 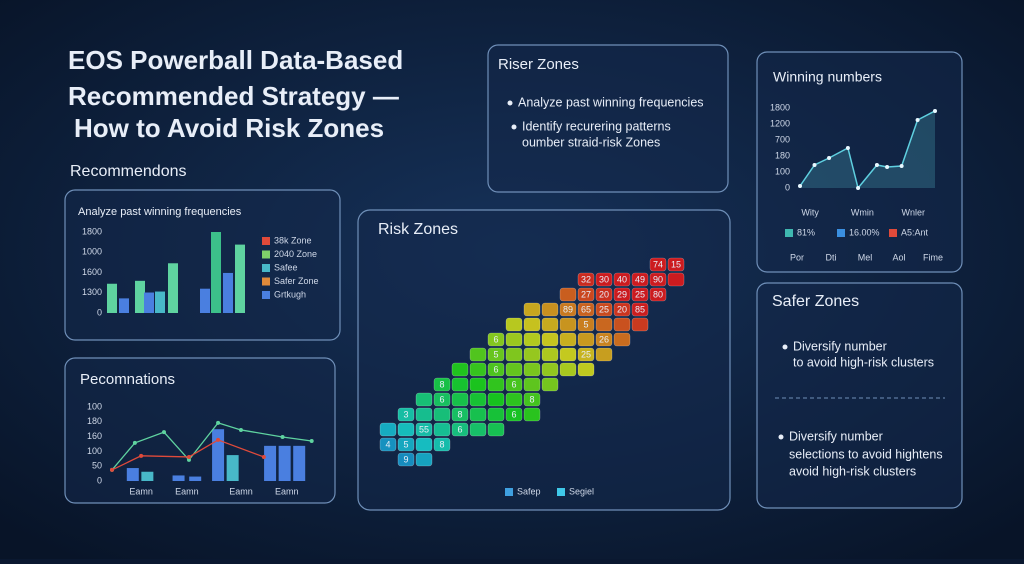 I want to click on chart-title: Recommendons, so click(x=128, y=171).